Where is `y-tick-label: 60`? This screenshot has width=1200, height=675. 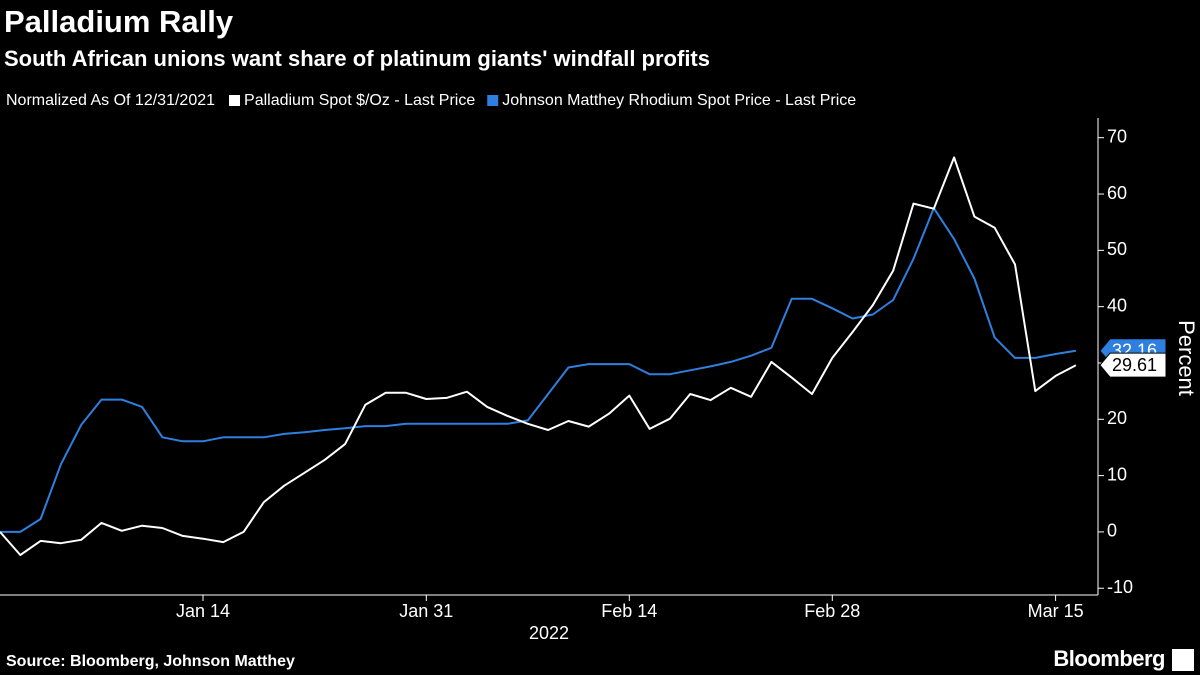 y-tick-label: 60 is located at coordinates (1117, 193).